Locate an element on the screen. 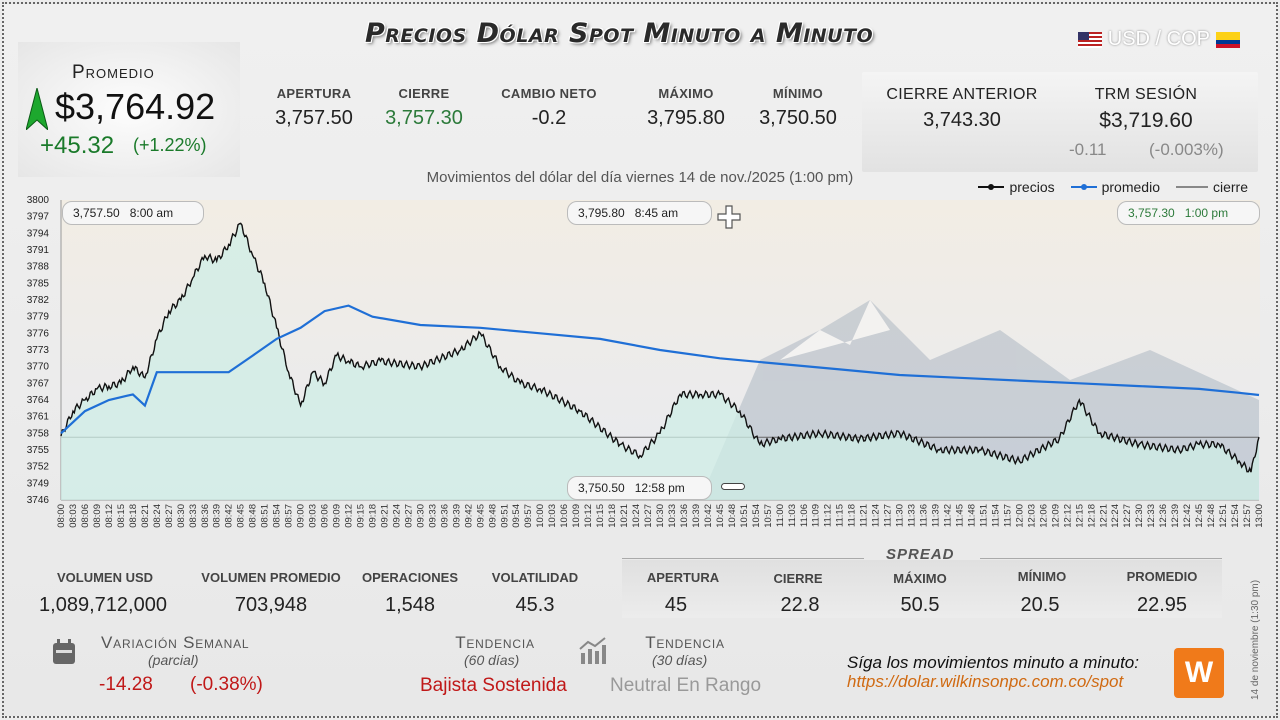 The height and width of the screenshot is (720, 1280). stat-apertura: APERTURA 3,757.50 is located at coordinates (314, 108).